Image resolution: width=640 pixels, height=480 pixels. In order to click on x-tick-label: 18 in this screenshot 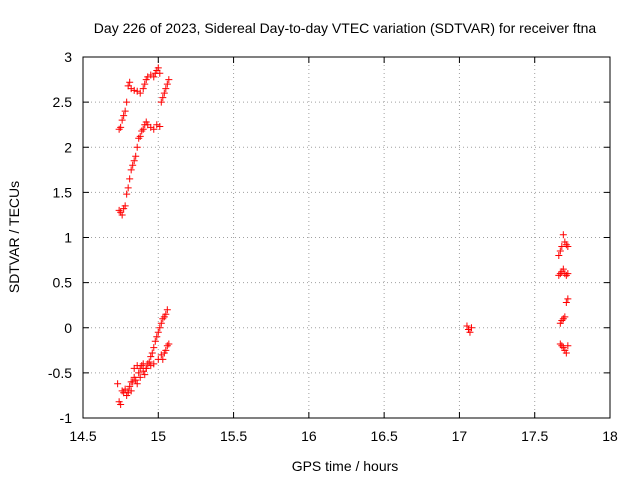, I will do `click(610, 436)`.